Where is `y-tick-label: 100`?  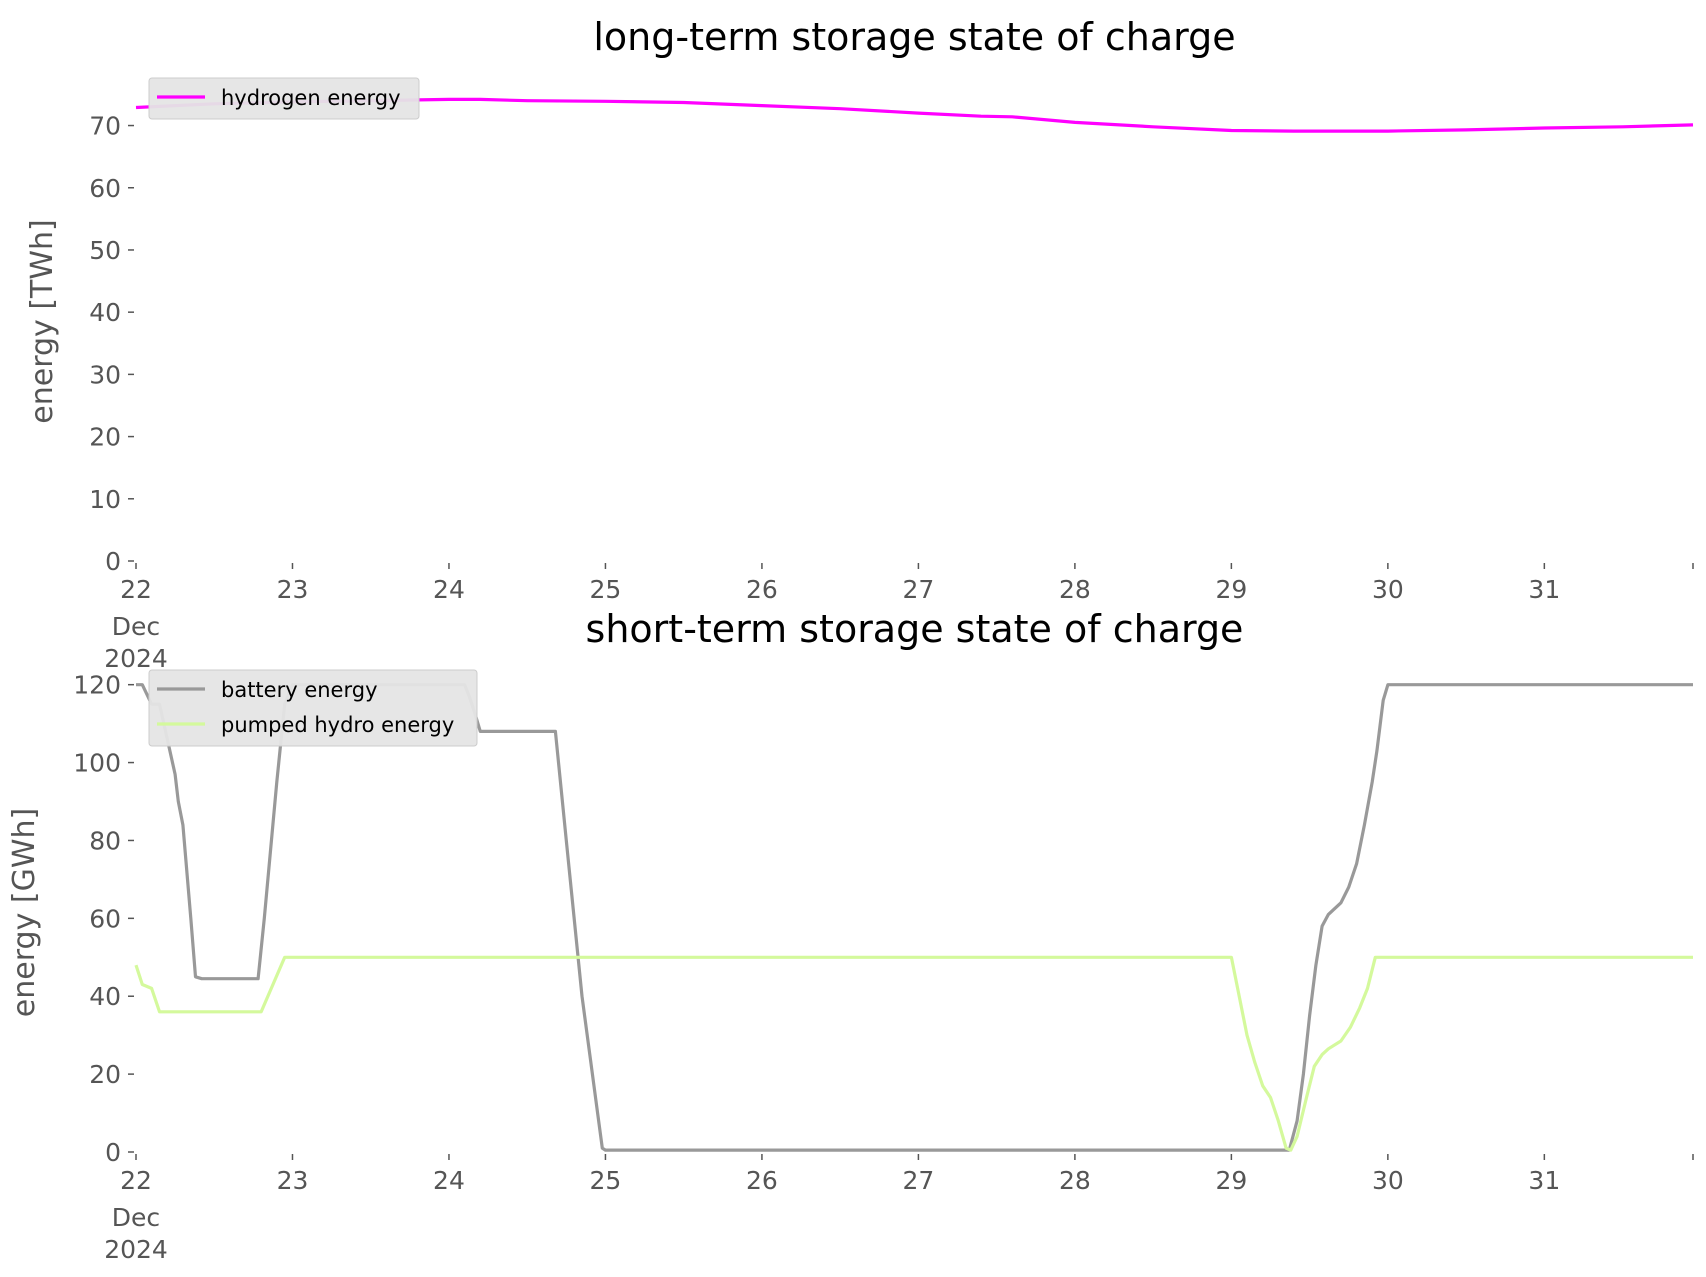
y-tick-label: 100 is located at coordinates (97, 763).